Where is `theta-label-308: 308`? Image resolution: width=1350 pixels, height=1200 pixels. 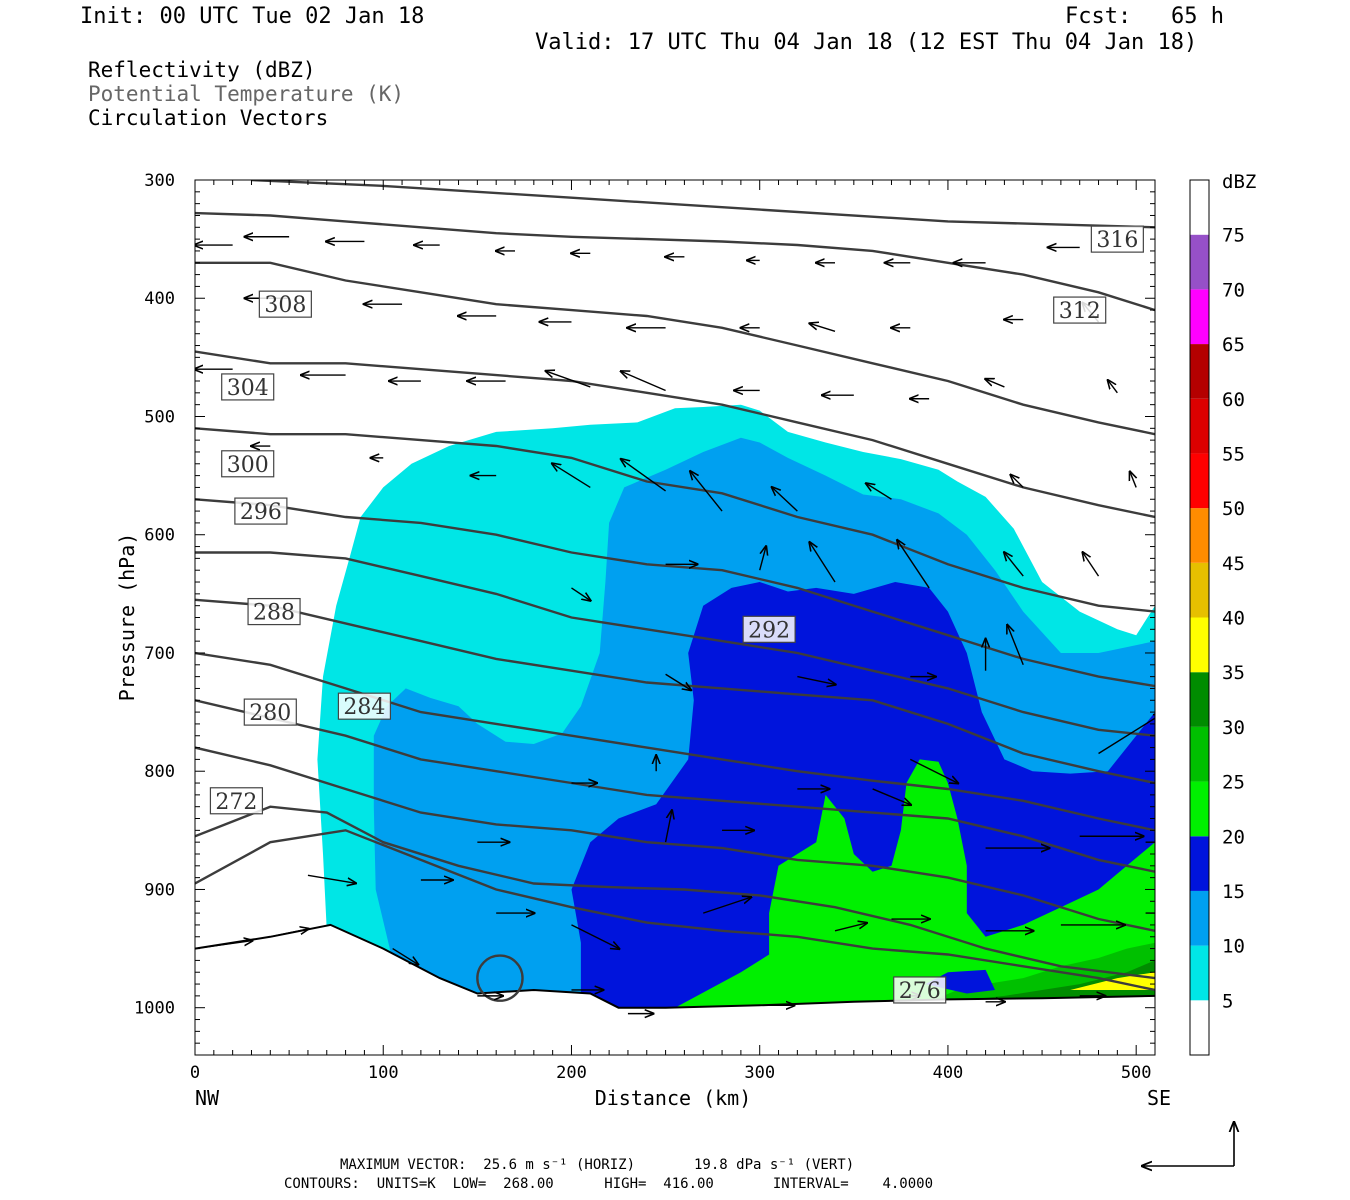 theta-label-308: 308 is located at coordinates (285, 304).